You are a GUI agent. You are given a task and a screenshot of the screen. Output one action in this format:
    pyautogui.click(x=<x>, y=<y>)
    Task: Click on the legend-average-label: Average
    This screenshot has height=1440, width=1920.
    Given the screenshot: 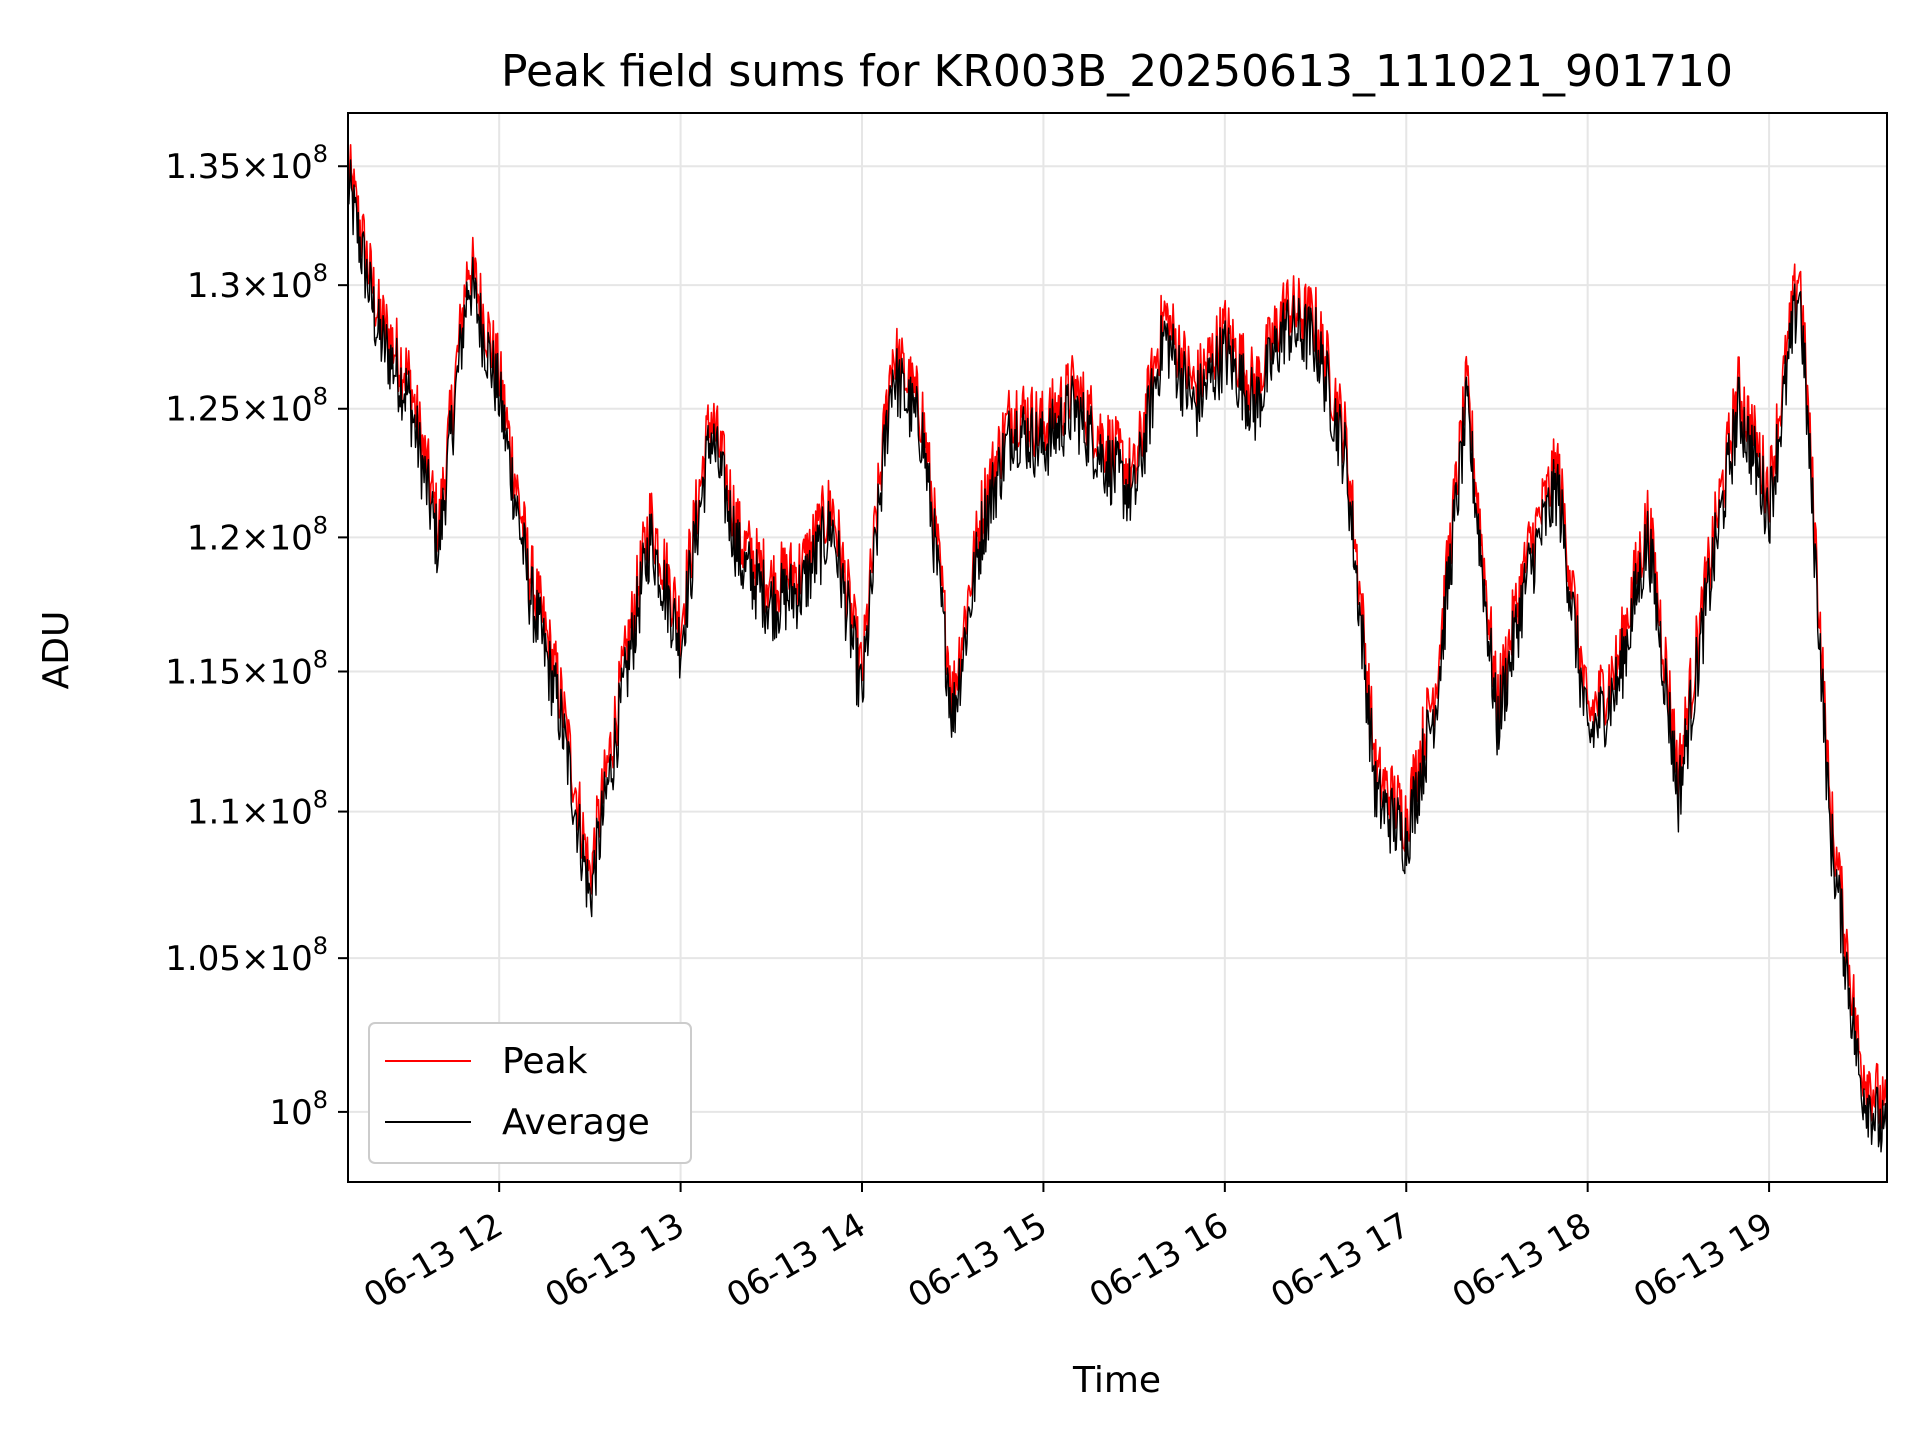 What is the action you would take?
    pyautogui.click(x=576, y=1122)
    